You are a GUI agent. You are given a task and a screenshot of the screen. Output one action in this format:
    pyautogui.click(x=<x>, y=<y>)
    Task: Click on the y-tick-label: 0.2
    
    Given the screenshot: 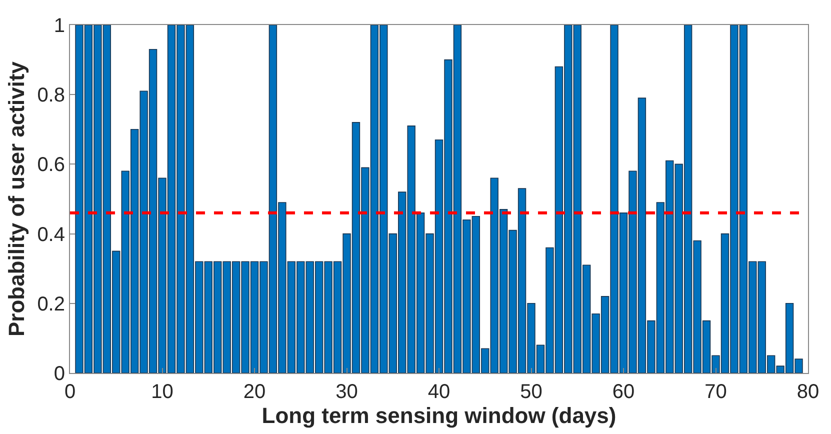 What is the action you would take?
    pyautogui.click(x=51, y=304)
    